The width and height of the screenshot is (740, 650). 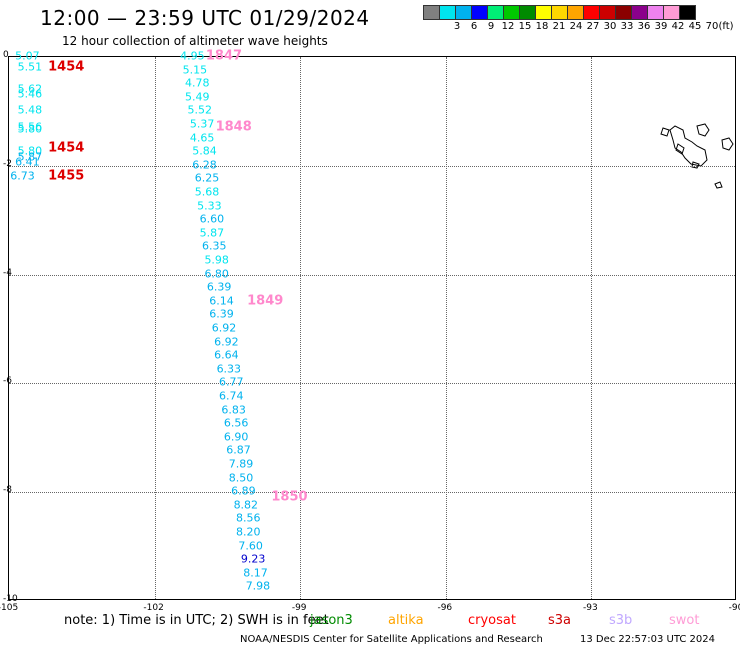 What do you see at coordinates (7, 272) in the screenshot?
I see `y-tick-label: -4` at bounding box center [7, 272].